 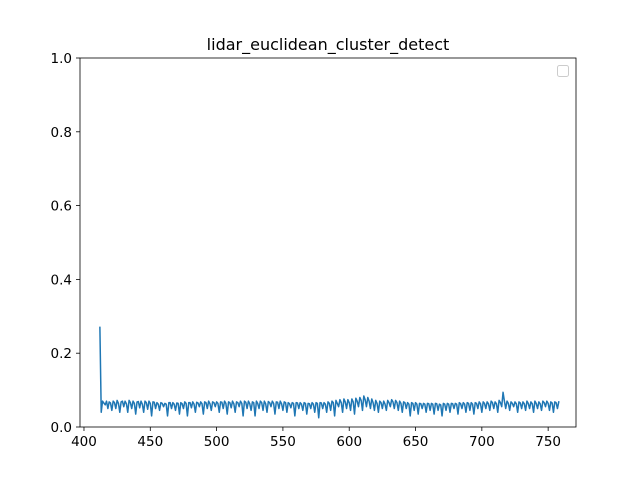 What do you see at coordinates (349, 442) in the screenshot?
I see `x-tick-label: 600` at bounding box center [349, 442].